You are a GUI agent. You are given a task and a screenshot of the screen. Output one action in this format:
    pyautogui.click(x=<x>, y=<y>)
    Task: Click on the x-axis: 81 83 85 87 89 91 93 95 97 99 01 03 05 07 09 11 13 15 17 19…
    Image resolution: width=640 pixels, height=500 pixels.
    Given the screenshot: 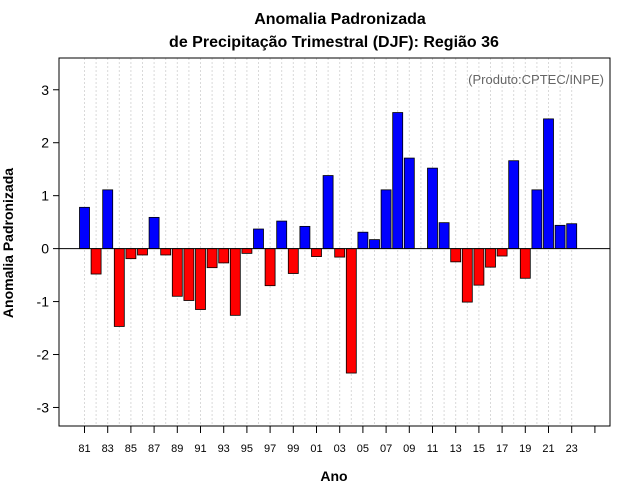 What is the action you would take?
    pyautogui.click(x=337, y=440)
    